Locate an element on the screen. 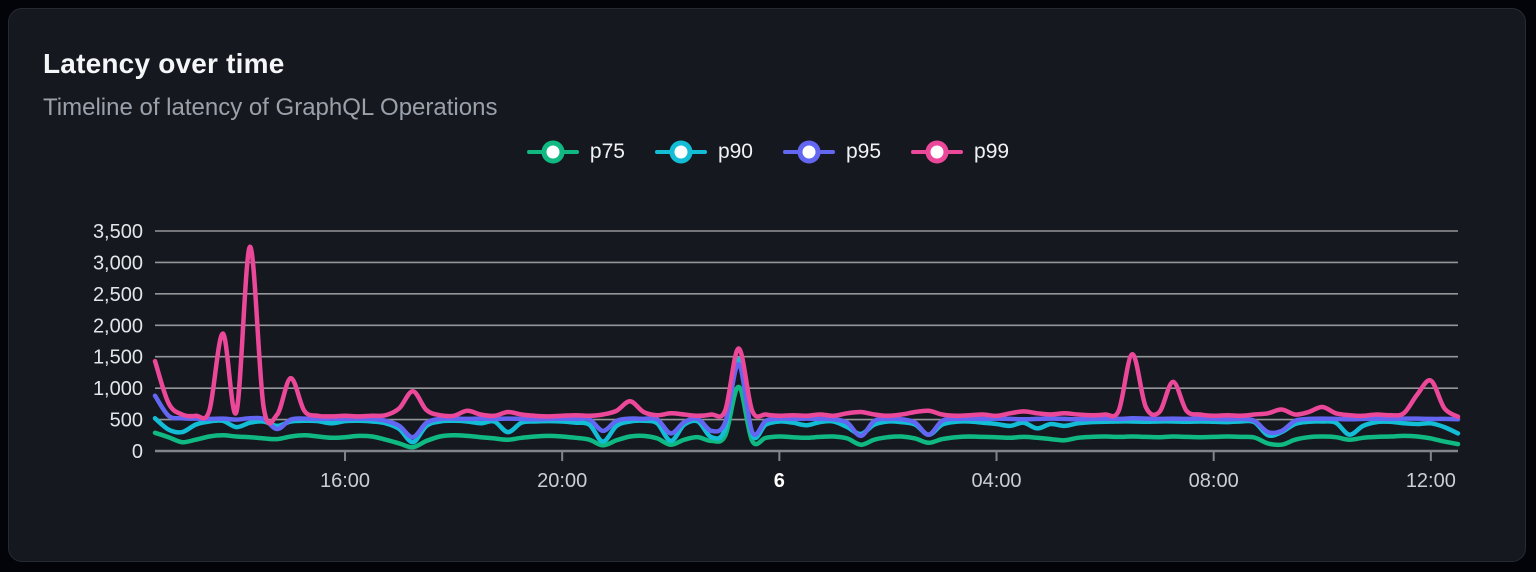  x-axis-label: 6 is located at coordinates (779, 481).